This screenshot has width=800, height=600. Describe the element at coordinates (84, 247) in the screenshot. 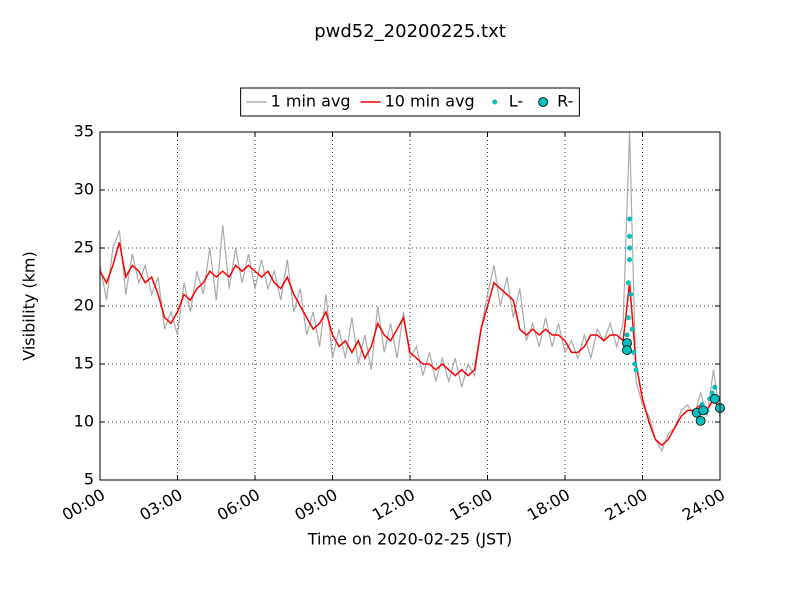

I see `y-tick-label: 25` at that location.